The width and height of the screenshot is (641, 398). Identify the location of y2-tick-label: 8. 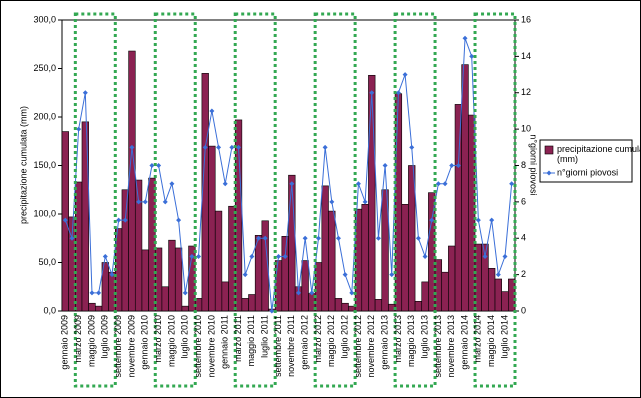
(523, 165).